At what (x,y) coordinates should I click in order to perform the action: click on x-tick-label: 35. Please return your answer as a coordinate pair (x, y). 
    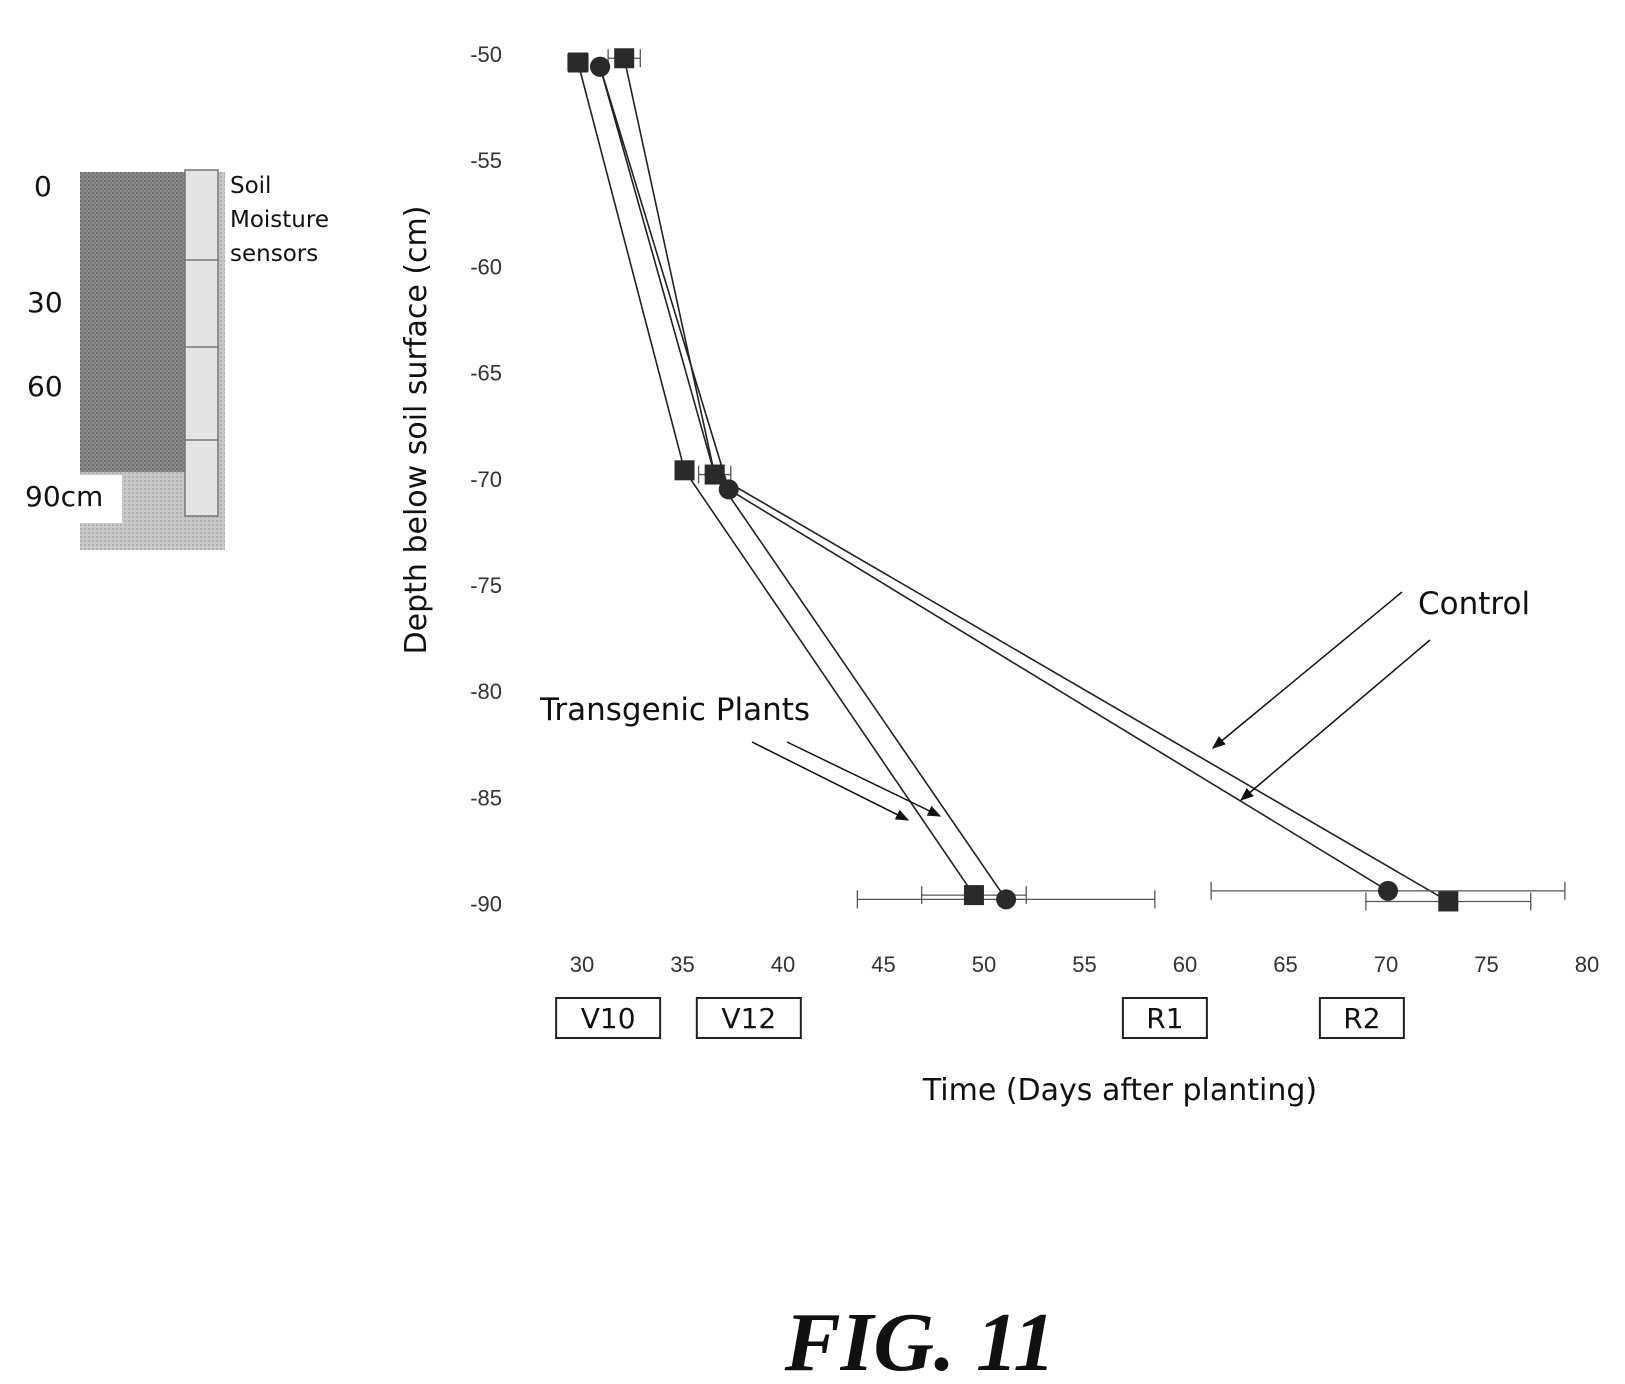
    Looking at the image, I should click on (682, 964).